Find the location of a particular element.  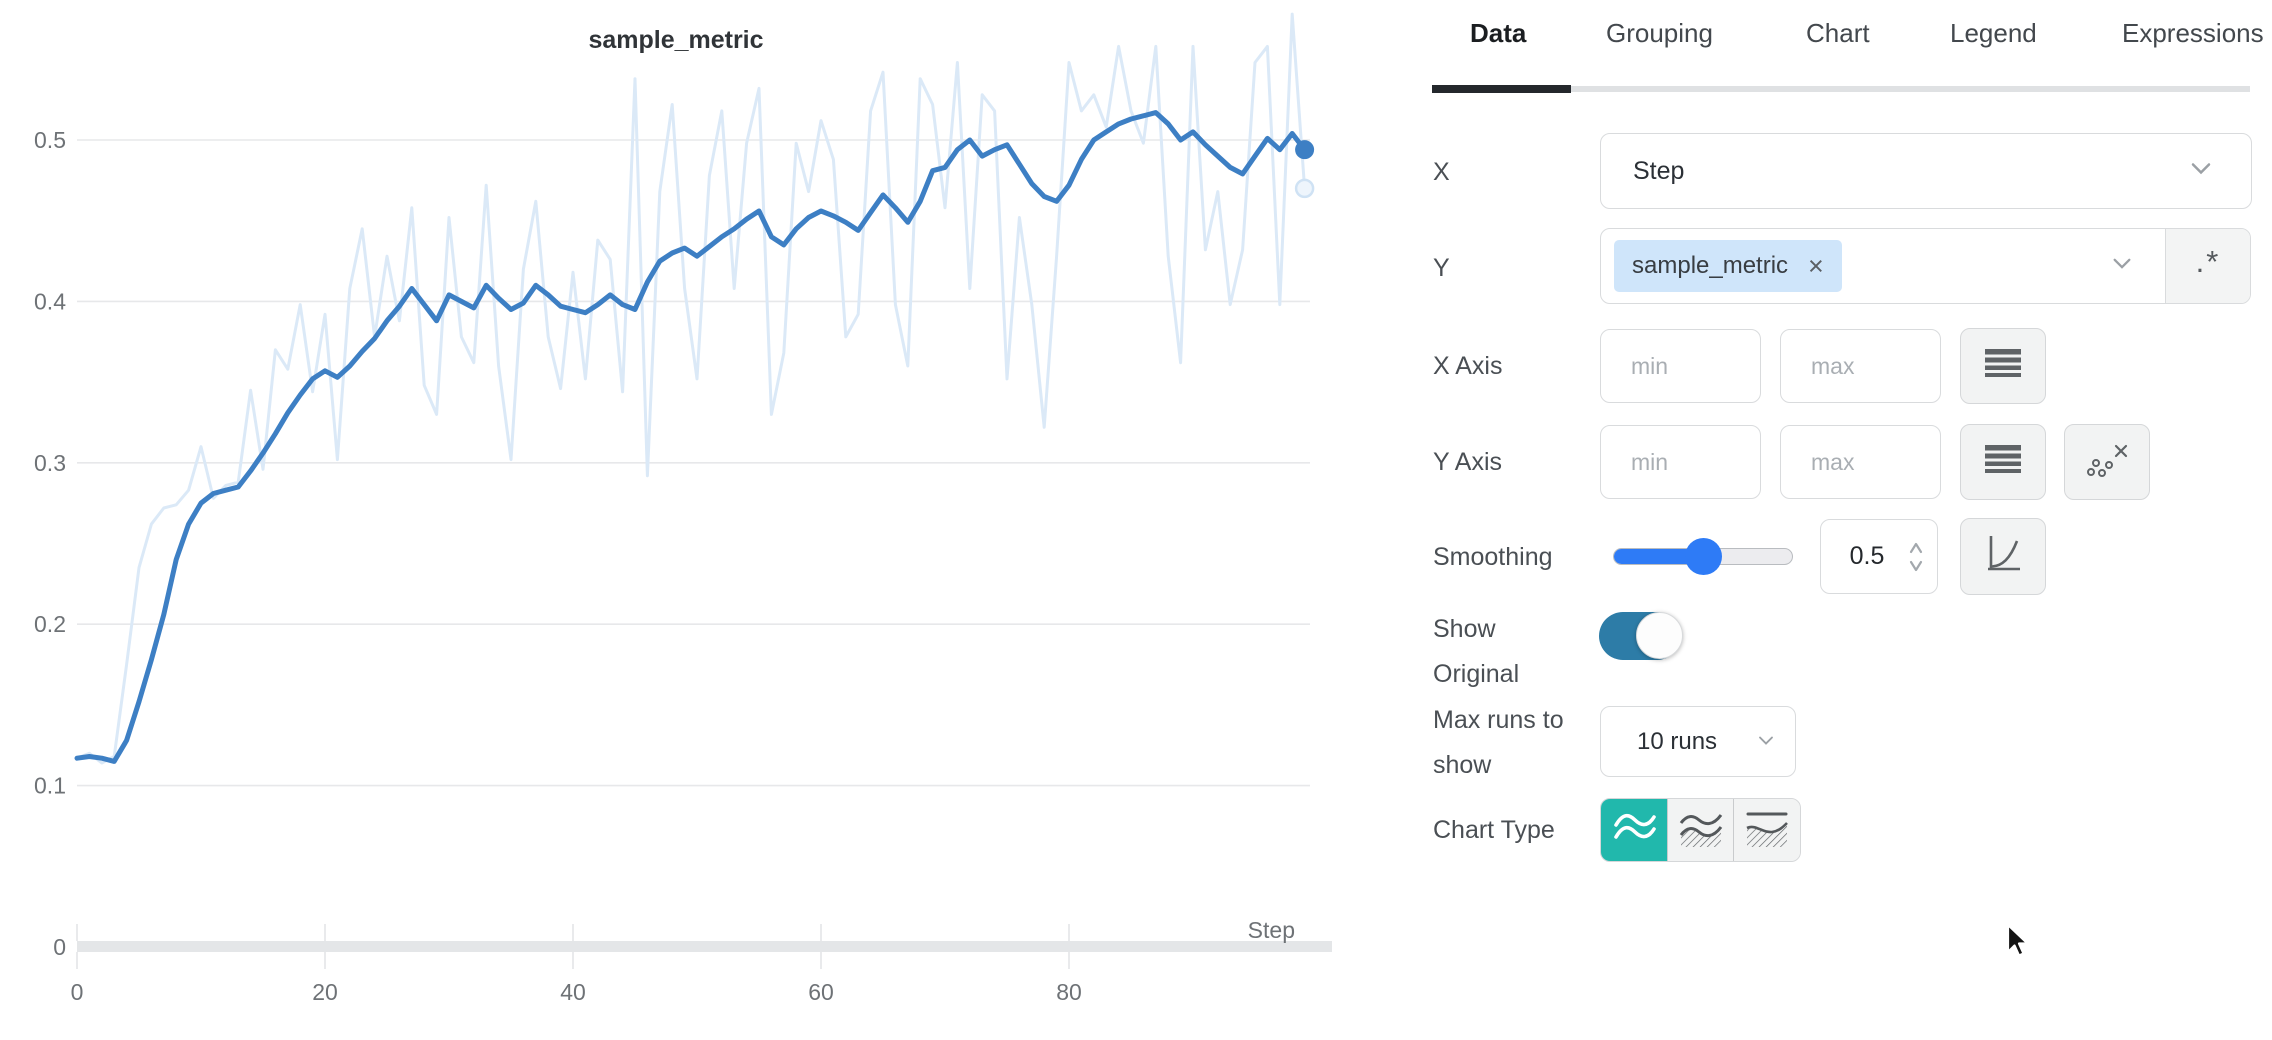

show-original-label-line2: Original is located at coordinates (1476, 674).